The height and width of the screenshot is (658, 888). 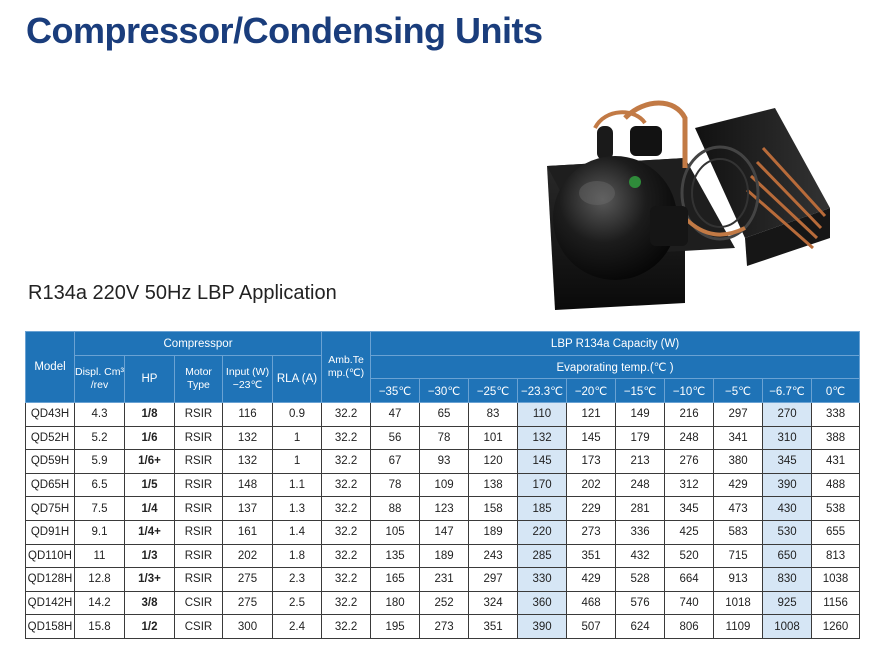 I want to click on cell-capacity: 1008, so click(x=787, y=626).